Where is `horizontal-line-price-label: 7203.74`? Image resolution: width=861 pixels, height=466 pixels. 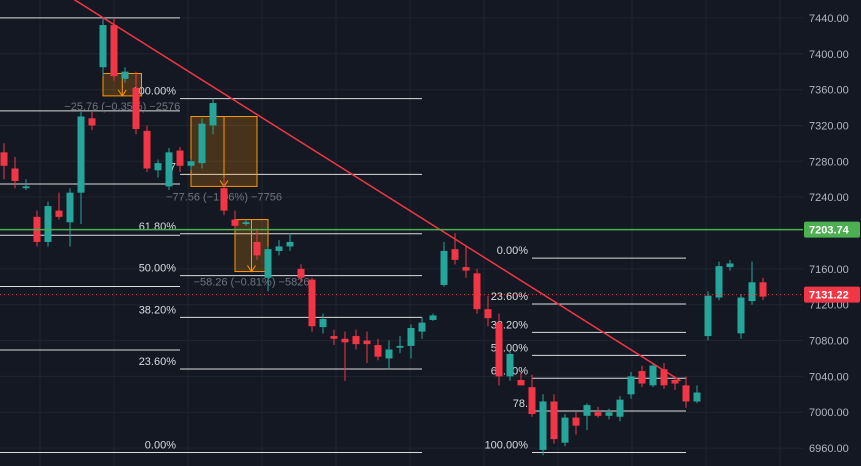
horizontal-line-price-label: 7203.74 is located at coordinates (829, 231).